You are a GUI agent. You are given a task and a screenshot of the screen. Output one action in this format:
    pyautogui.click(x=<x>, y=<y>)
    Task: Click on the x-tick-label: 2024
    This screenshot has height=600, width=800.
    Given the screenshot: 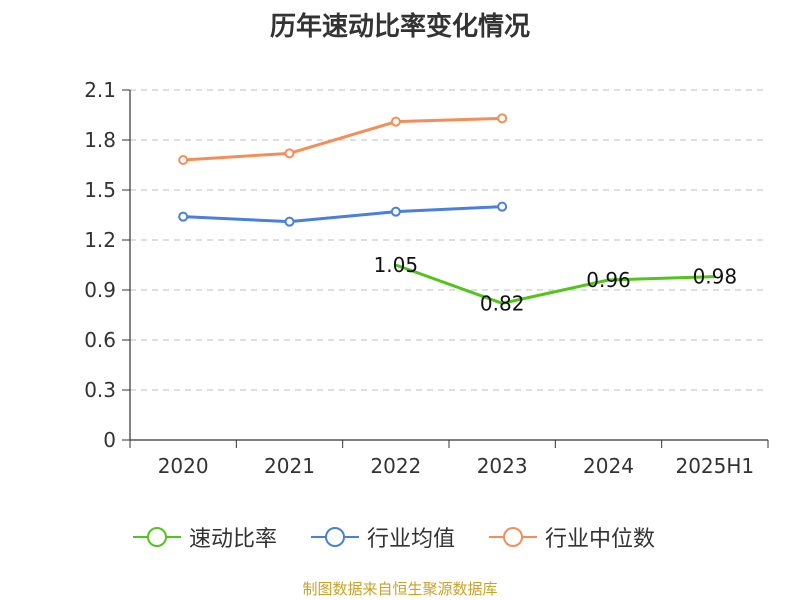 What is the action you would take?
    pyautogui.click(x=608, y=466)
    